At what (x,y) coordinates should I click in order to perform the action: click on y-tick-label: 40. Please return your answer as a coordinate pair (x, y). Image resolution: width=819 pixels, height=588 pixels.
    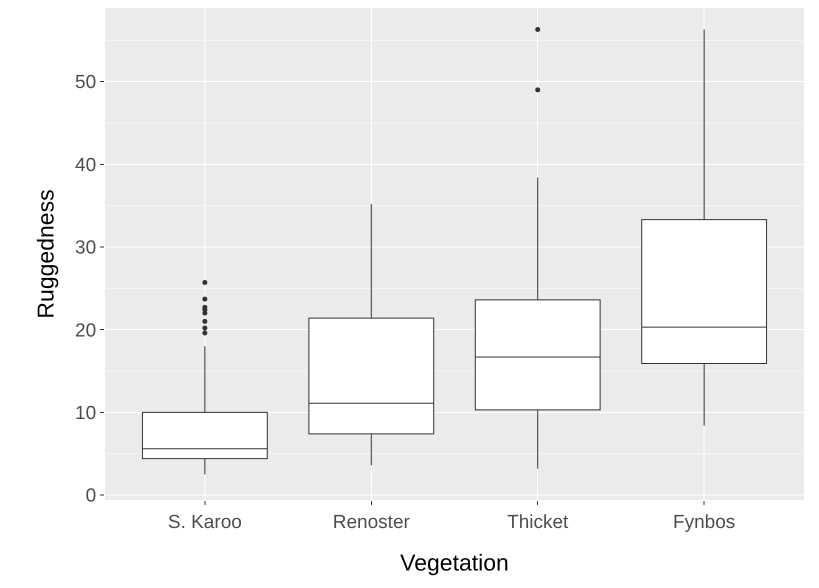
    Looking at the image, I should click on (85, 165).